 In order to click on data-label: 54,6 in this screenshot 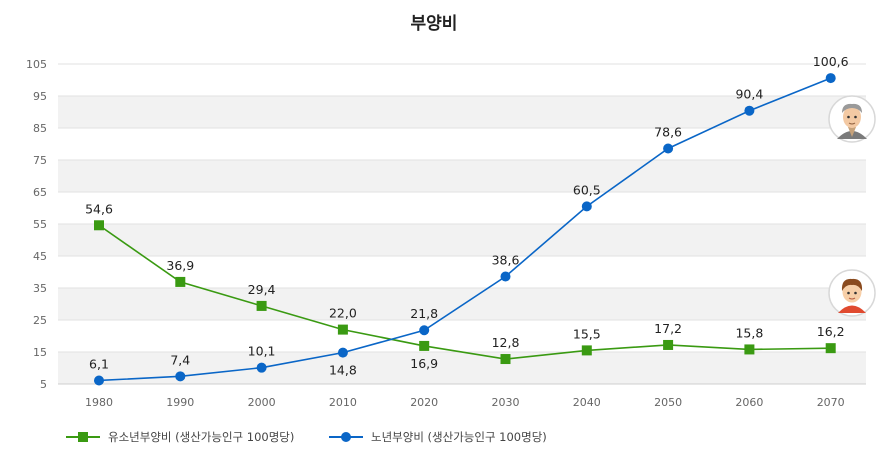, I will do `click(99, 208)`.